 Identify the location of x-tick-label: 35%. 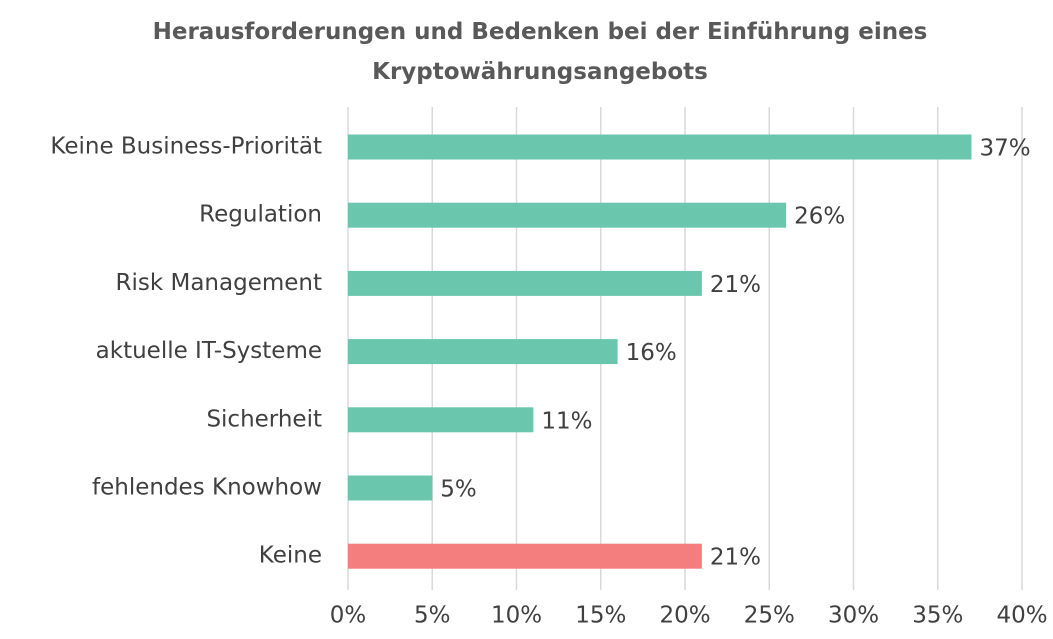
(937, 616).